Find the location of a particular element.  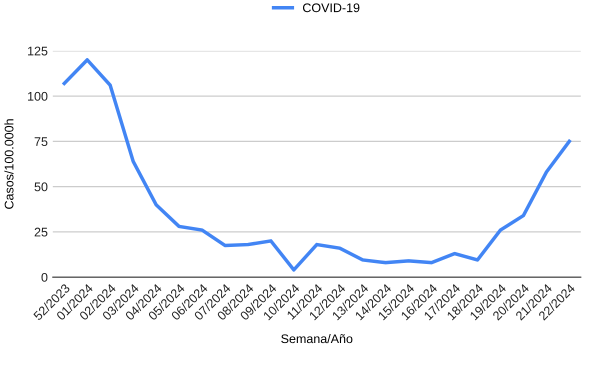

y-tick-label: 125 is located at coordinates (38, 51).